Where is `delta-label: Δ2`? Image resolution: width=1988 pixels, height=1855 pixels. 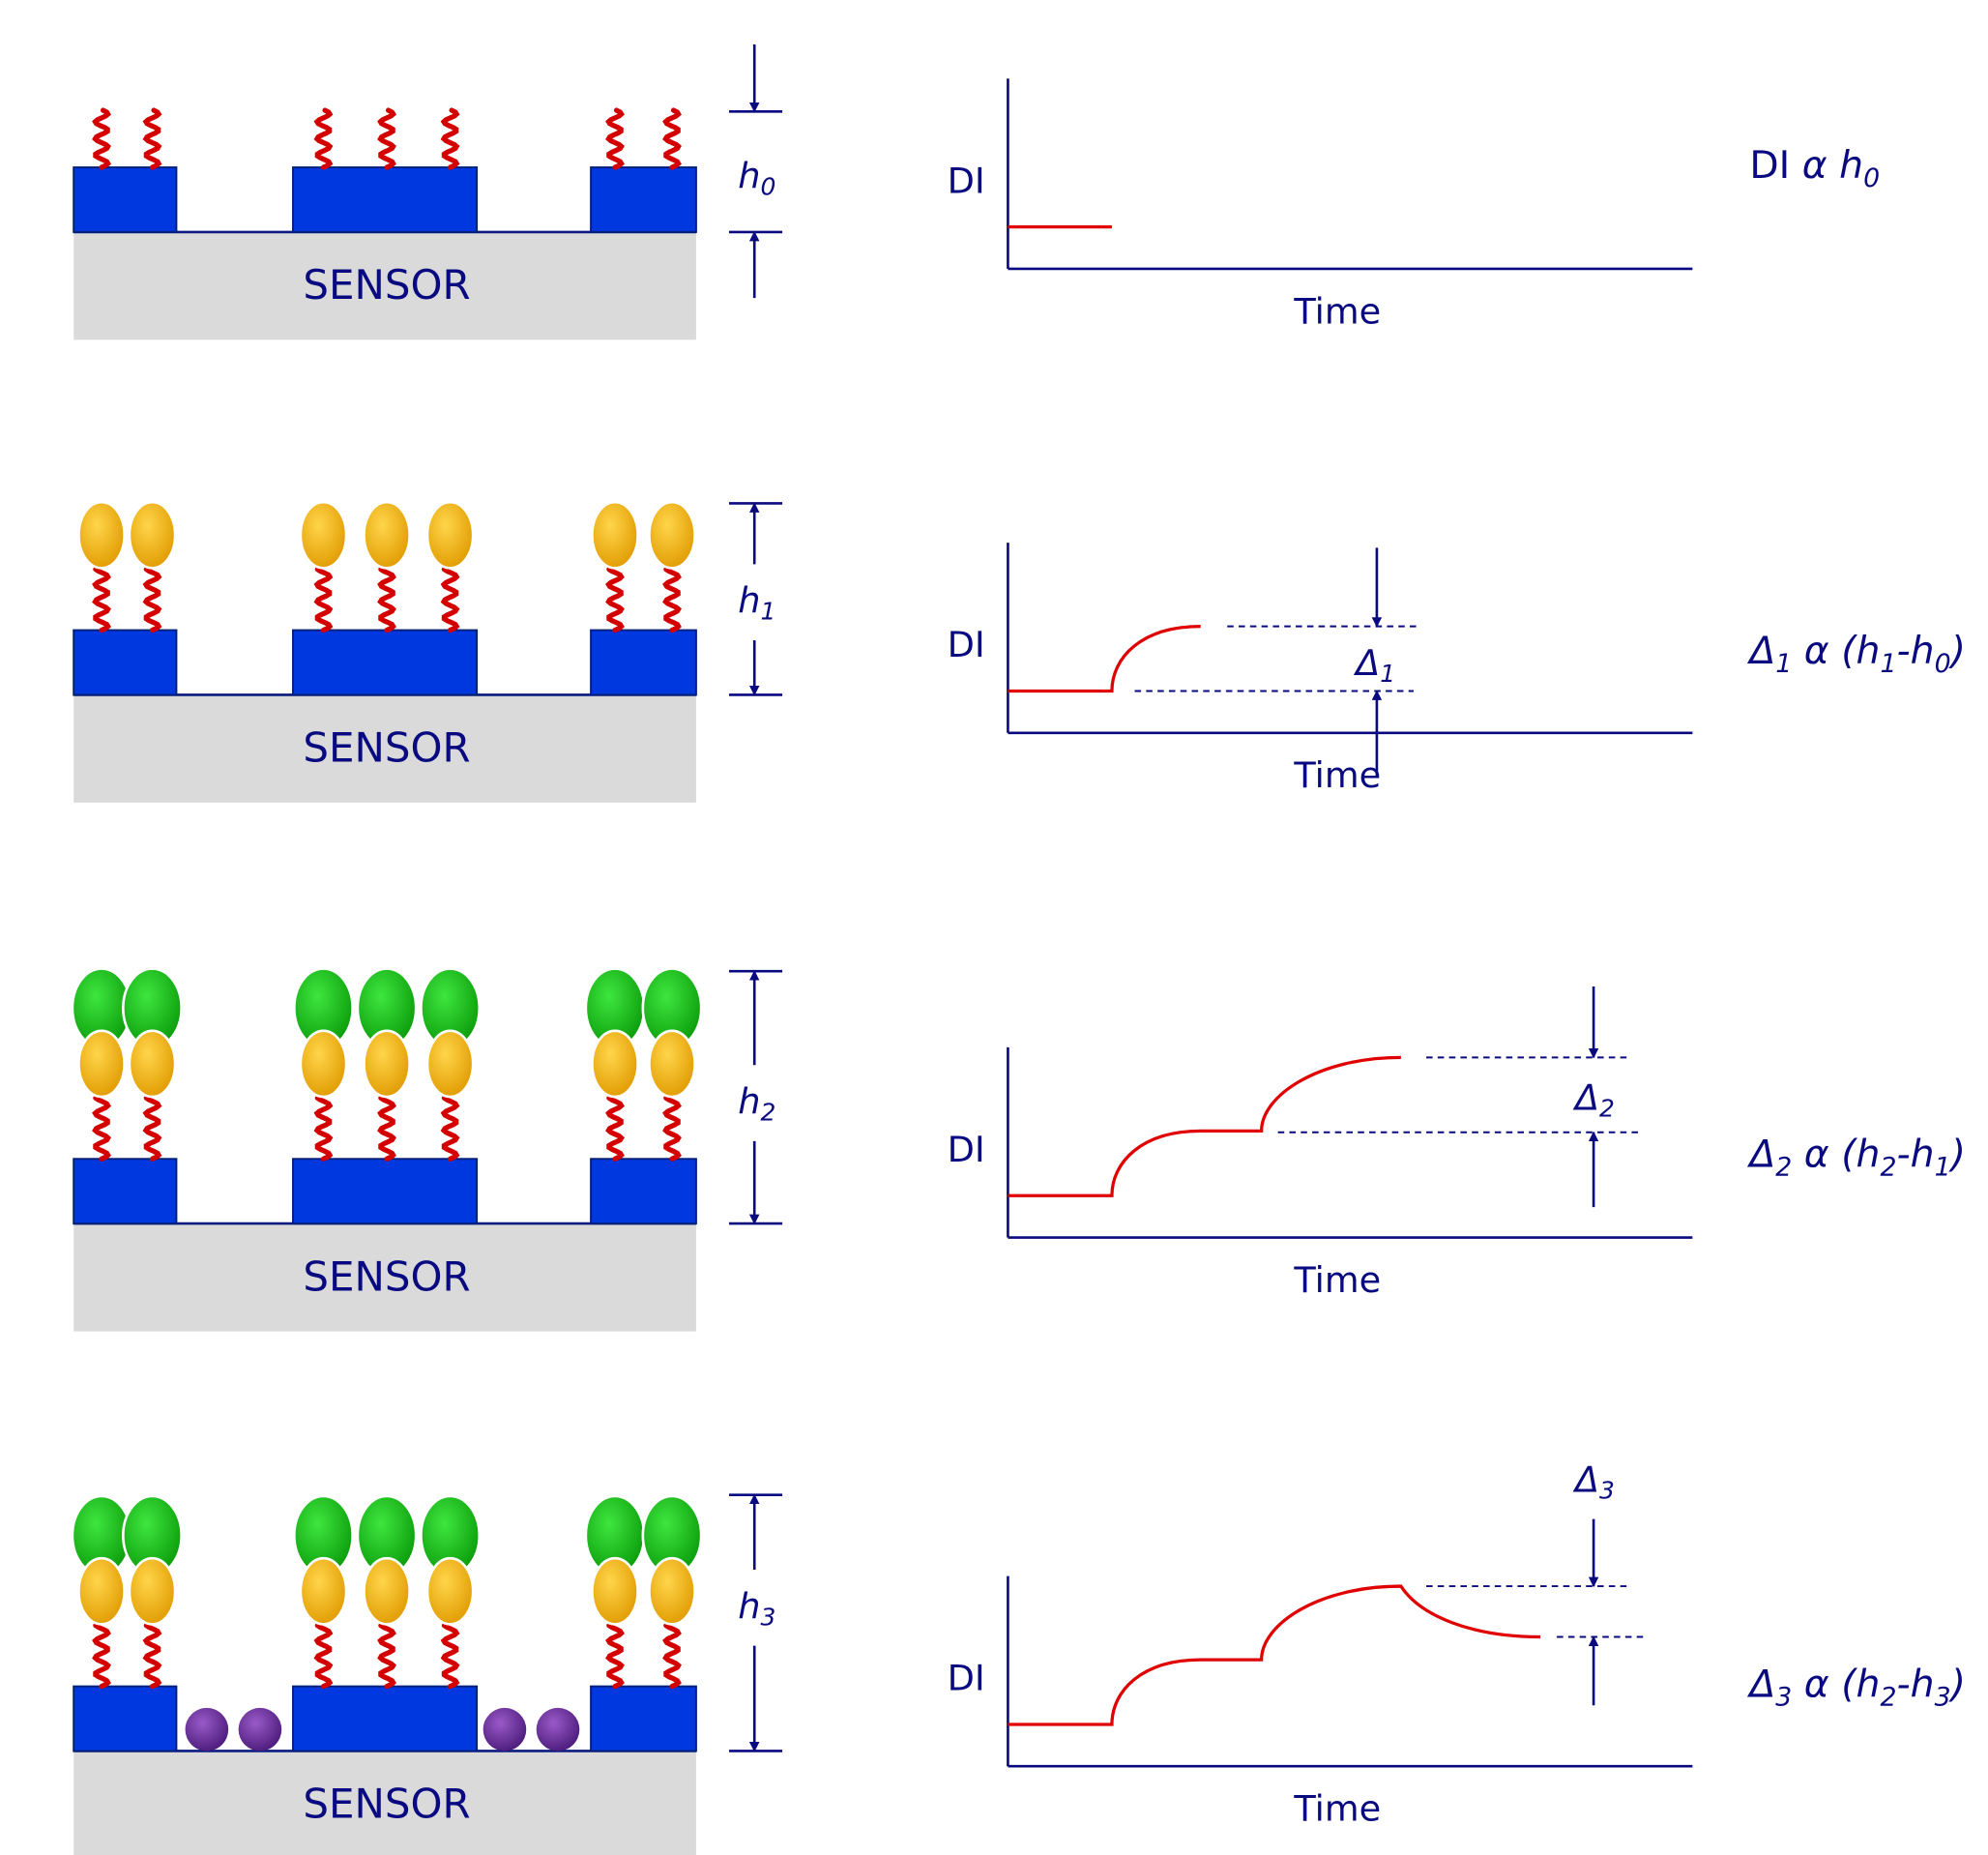 delta-label: Δ2 is located at coordinates (1593, 1099).